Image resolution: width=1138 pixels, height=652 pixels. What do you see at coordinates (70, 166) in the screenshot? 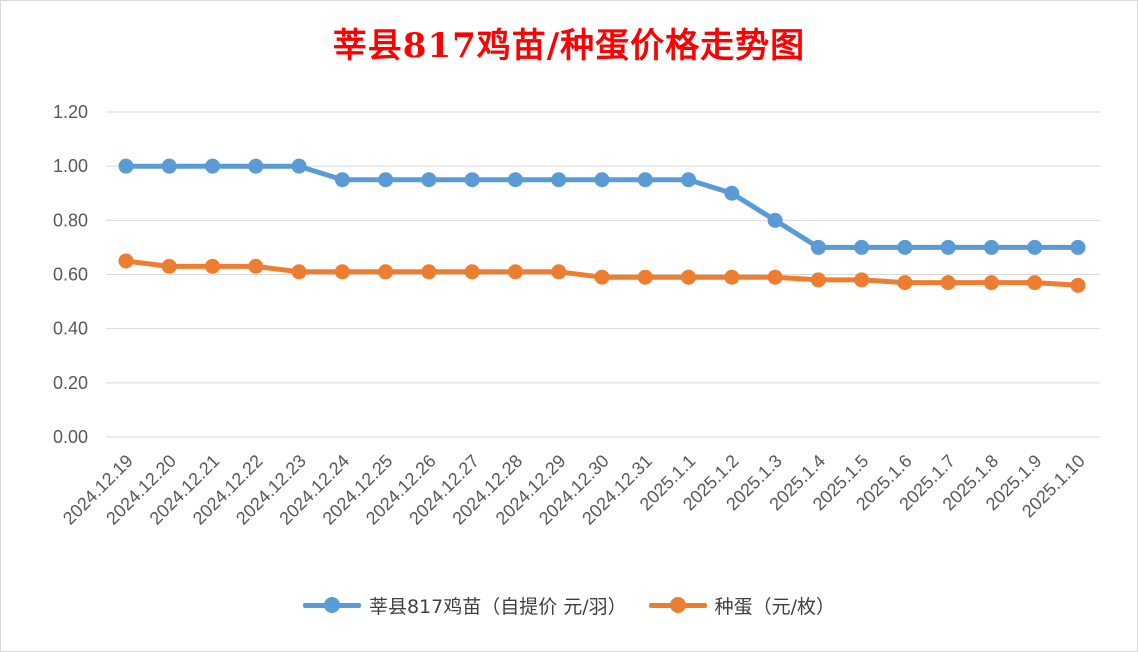
I see `y-tick-label: 1.00` at bounding box center [70, 166].